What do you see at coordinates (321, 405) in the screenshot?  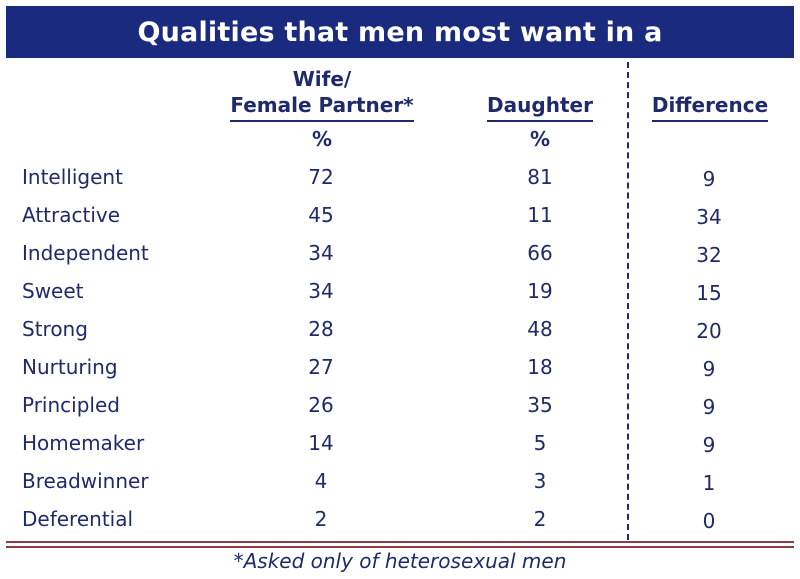 I see `wife-value: 26` at bounding box center [321, 405].